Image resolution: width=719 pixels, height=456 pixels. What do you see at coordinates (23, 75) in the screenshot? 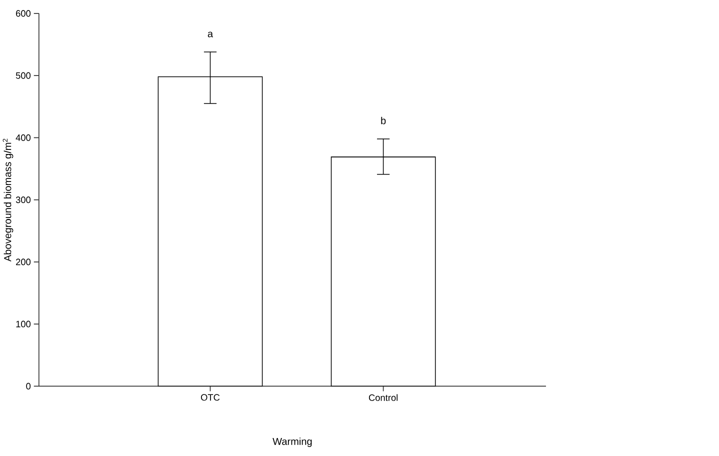
I see `y-tick-label: 500` at bounding box center [23, 75].